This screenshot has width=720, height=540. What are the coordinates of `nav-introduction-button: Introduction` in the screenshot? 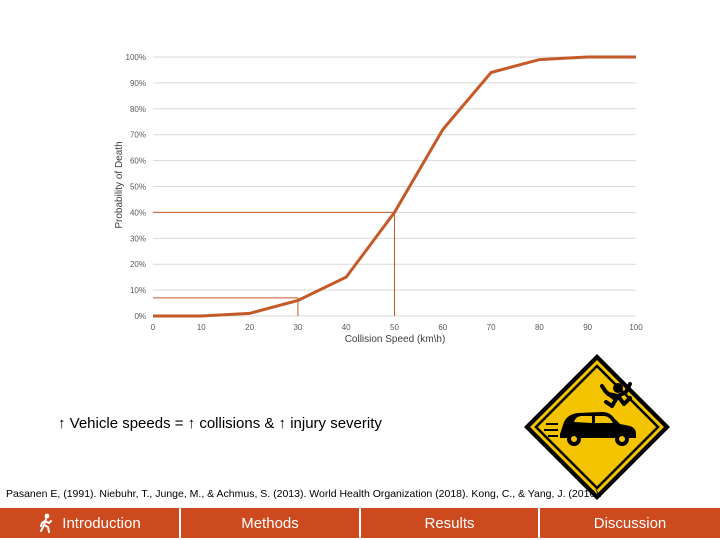 It's located at (90, 523).